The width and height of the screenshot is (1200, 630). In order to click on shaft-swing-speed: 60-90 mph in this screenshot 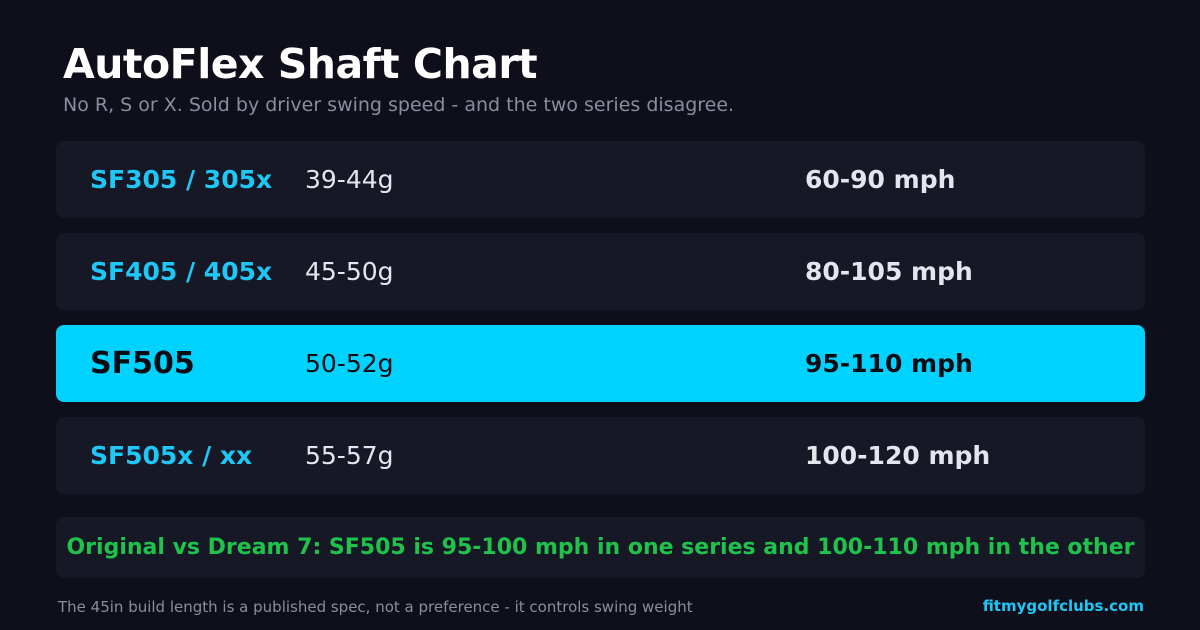, I will do `click(880, 179)`.